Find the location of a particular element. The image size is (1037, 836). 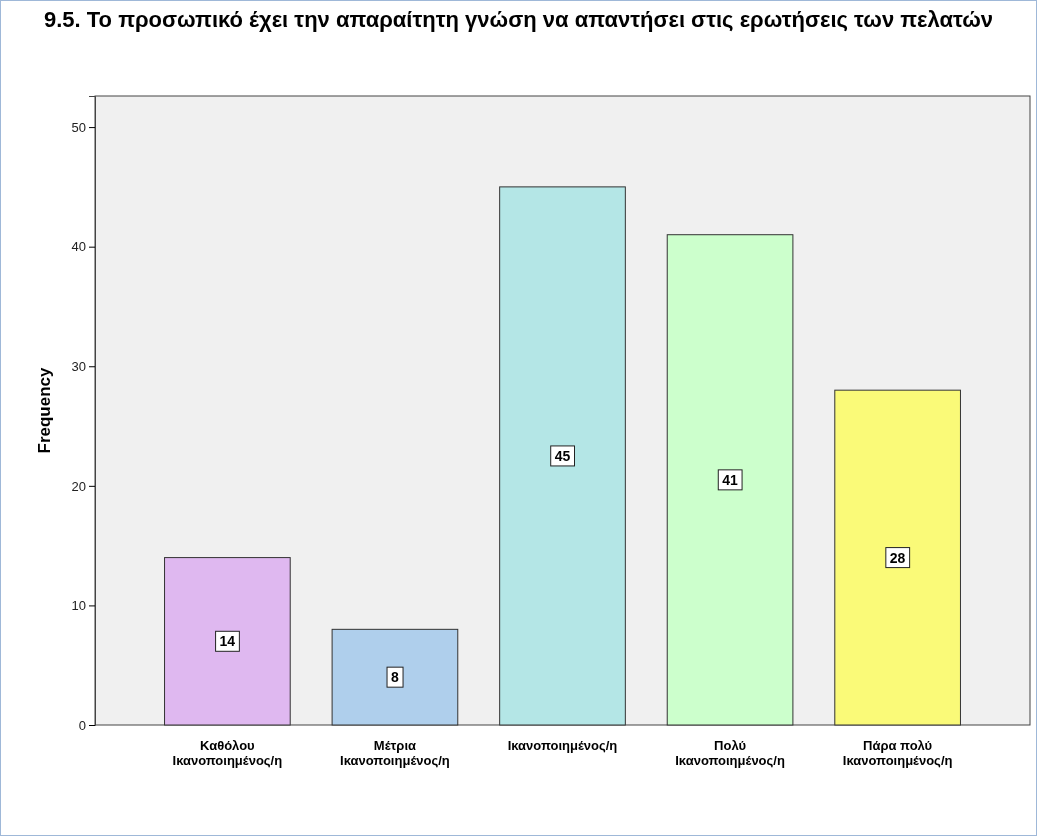

y-tick-label: 0 is located at coordinates (82, 725).